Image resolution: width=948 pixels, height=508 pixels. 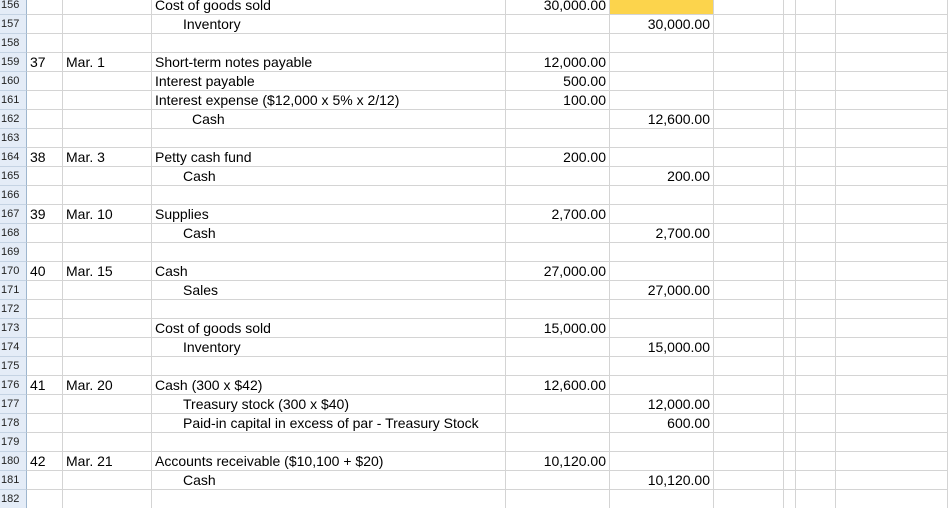 What do you see at coordinates (329, 157) in the screenshot?
I see `cell-description: Petty cash fund` at bounding box center [329, 157].